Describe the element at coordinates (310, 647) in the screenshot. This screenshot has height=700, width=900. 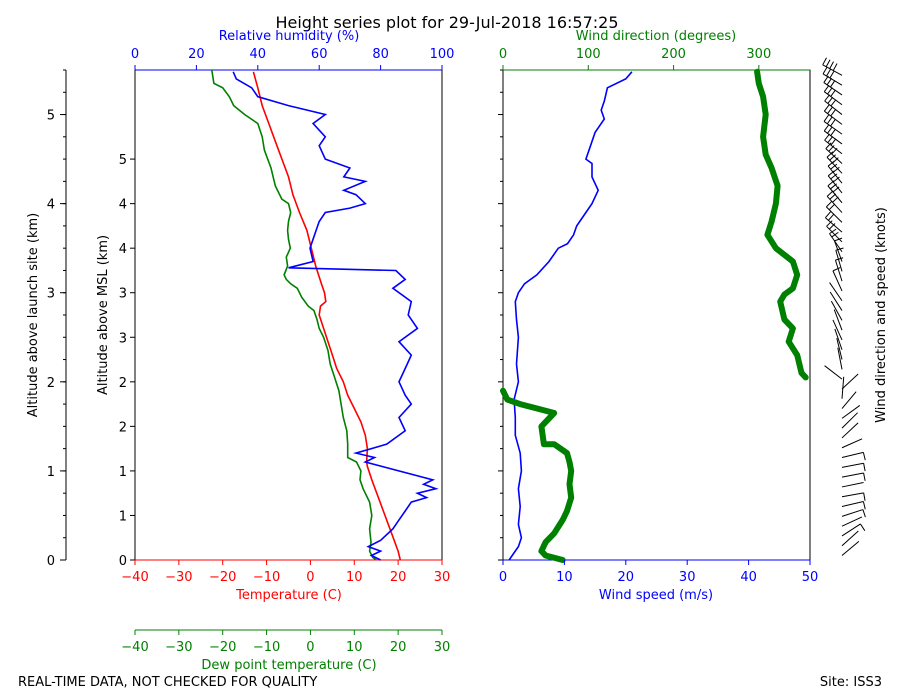
I see `dewpoint-tick-label: 0` at that location.